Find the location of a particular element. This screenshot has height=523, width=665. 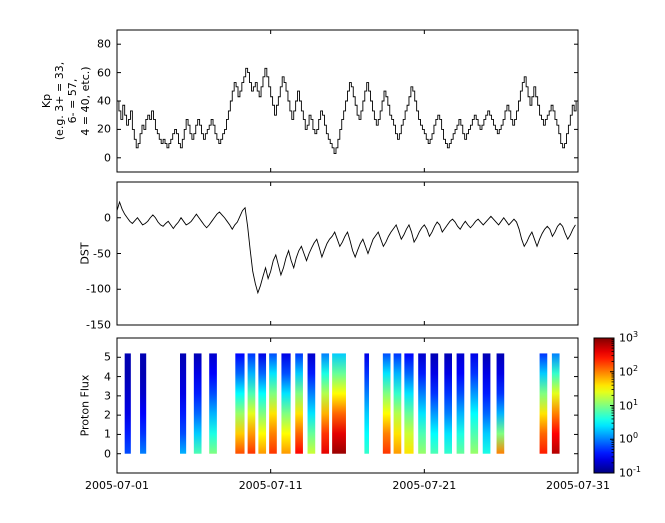

kp-axis-label: Kp (e.g. 3+ = 33, 6- = 57, 4 = 40, etc.) is located at coordinates (66, 101).